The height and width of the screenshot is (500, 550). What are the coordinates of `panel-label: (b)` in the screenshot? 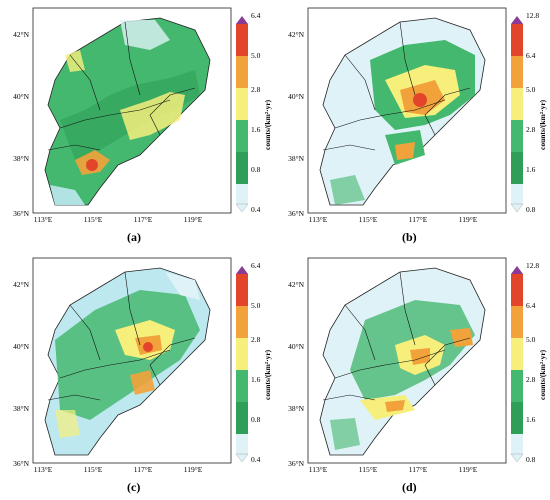 It's located at (409, 237).